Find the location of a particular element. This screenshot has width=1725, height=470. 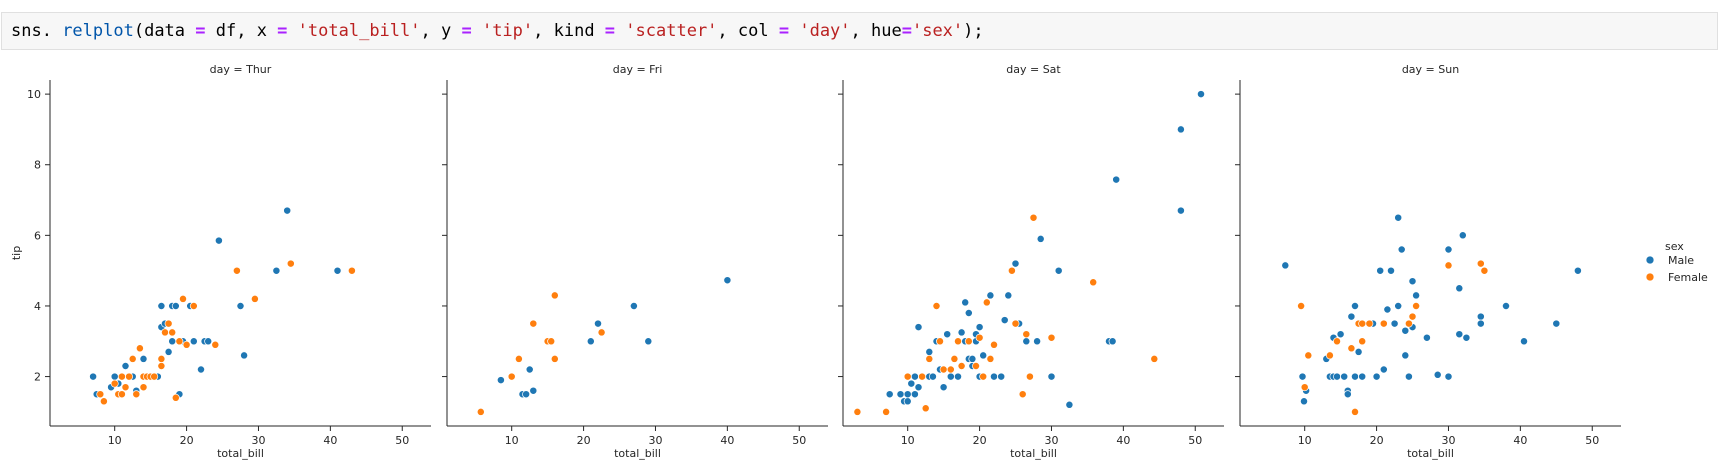

x-tick-label: 40 is located at coordinates (330, 440).